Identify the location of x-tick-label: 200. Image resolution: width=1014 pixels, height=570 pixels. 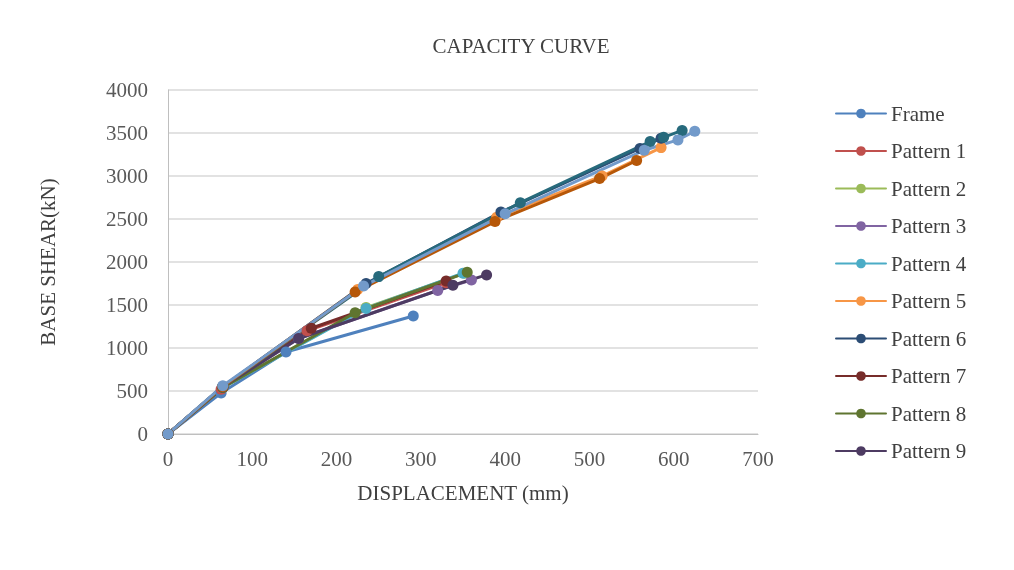
(336, 458).